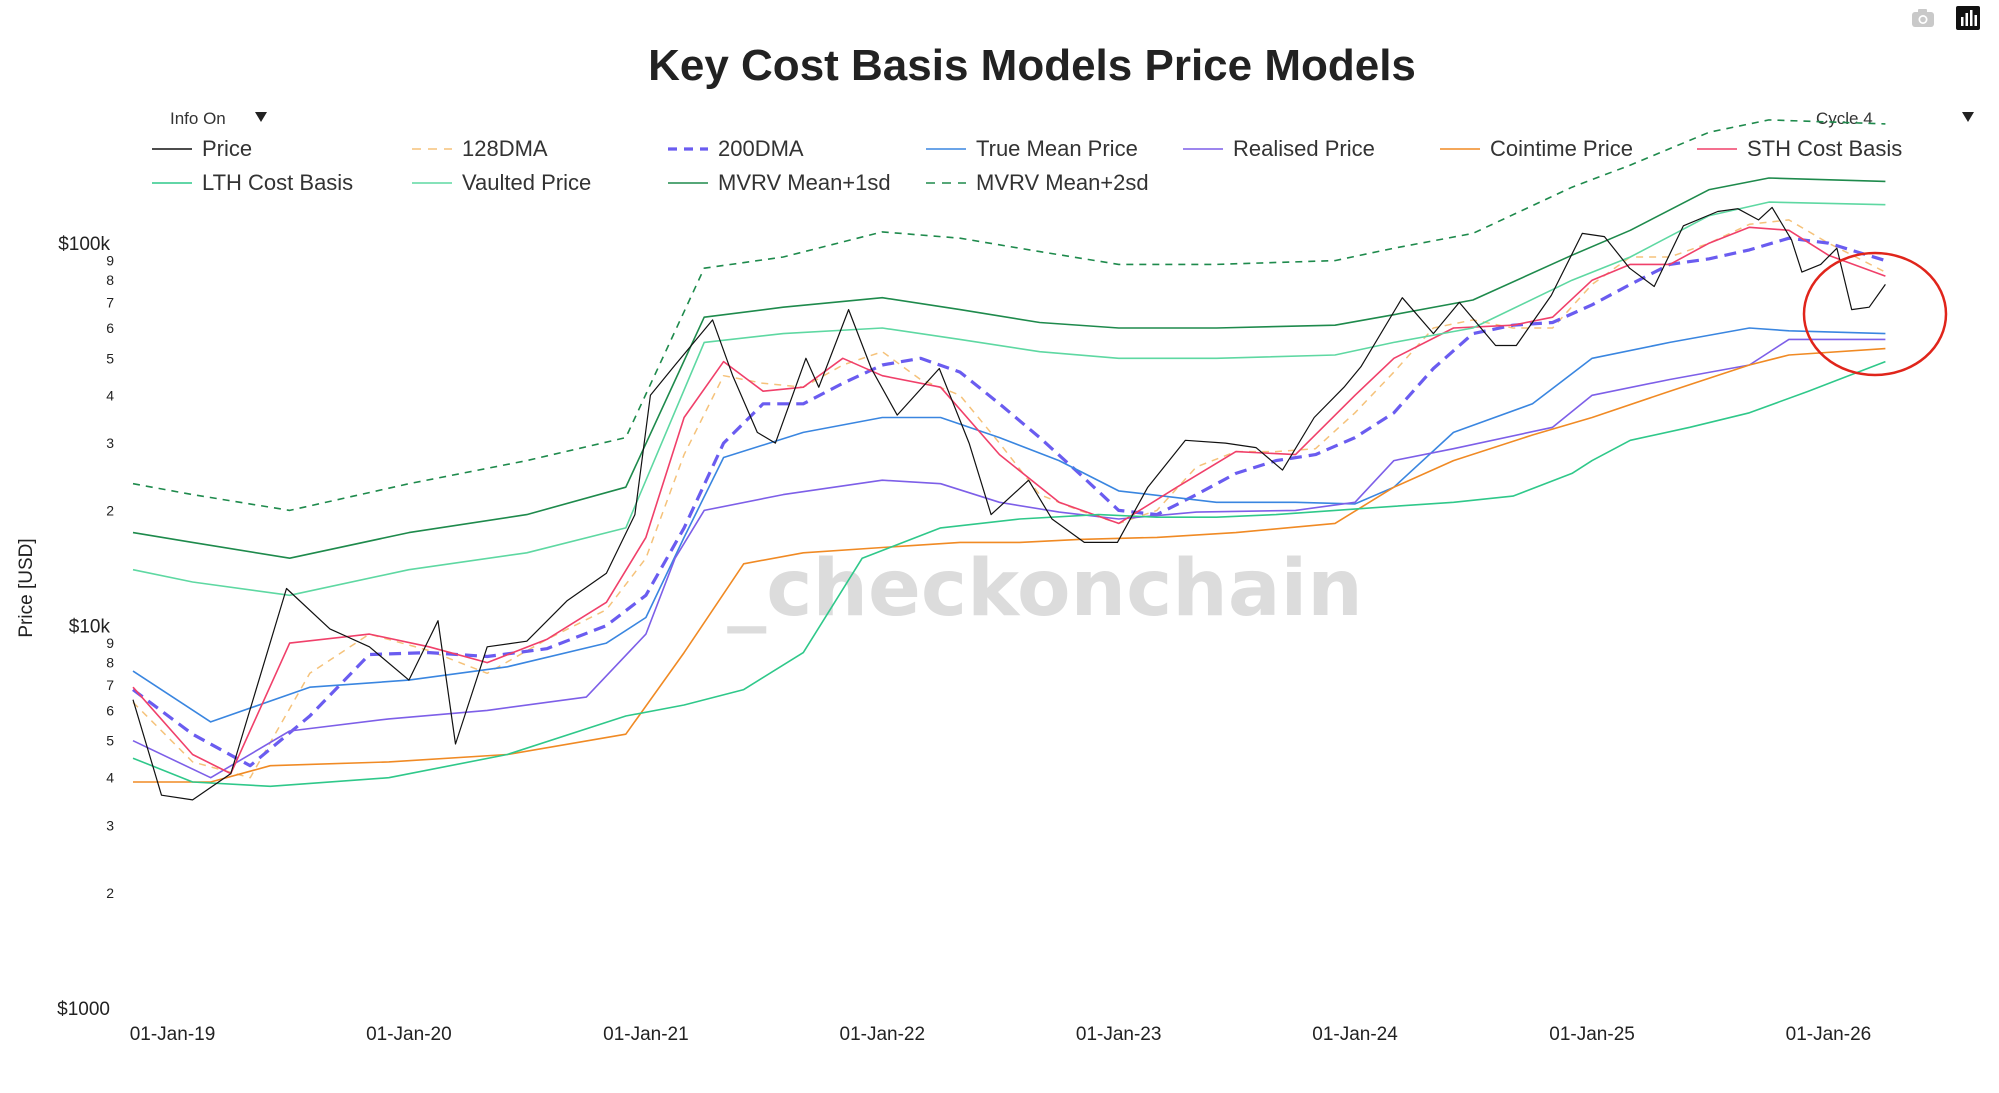 The width and height of the screenshot is (1999, 1093). Describe the element at coordinates (1592, 1034) in the screenshot. I see `x-tick-label: 01-Jan-25` at that location.